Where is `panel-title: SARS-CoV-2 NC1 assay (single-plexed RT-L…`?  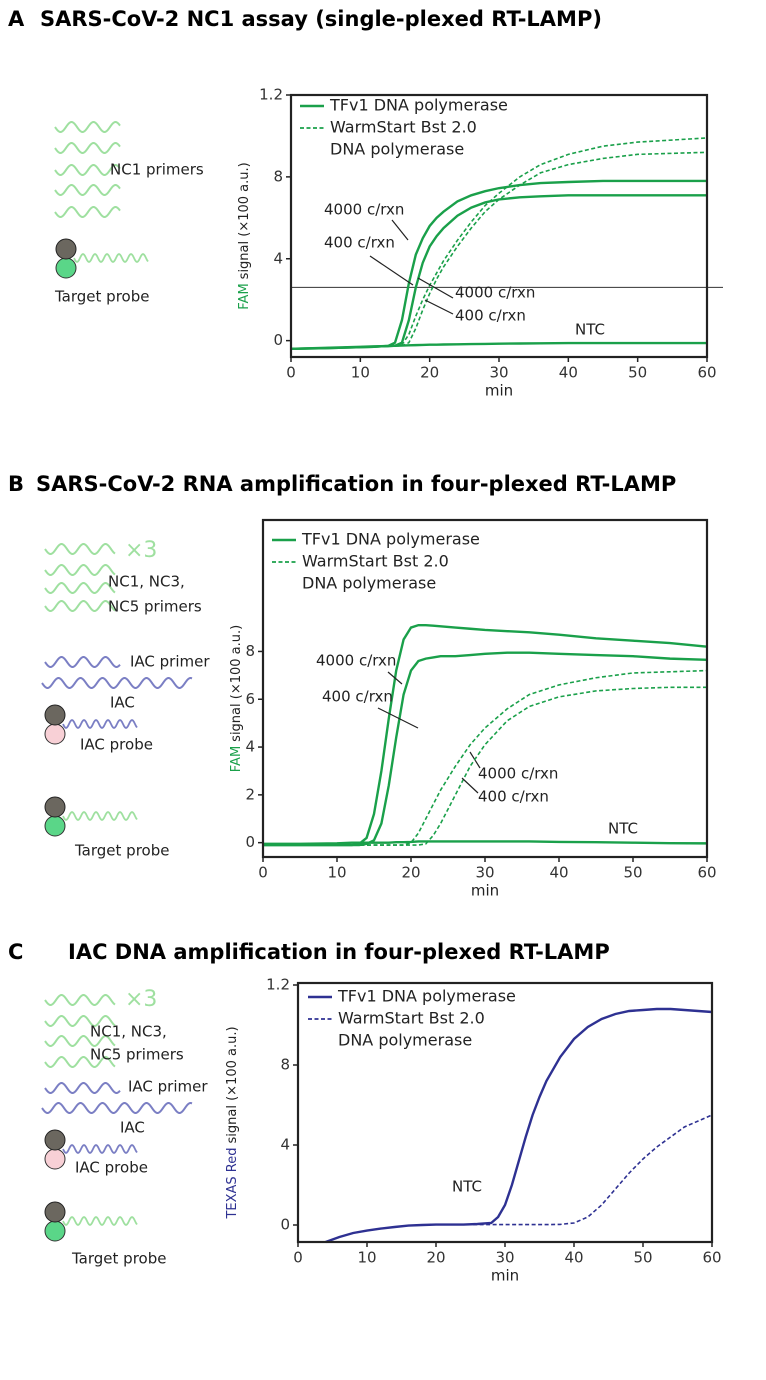
panel-title: SARS-CoV-2 NC1 assay (single-plexed RT-L… is located at coordinates (321, 19).